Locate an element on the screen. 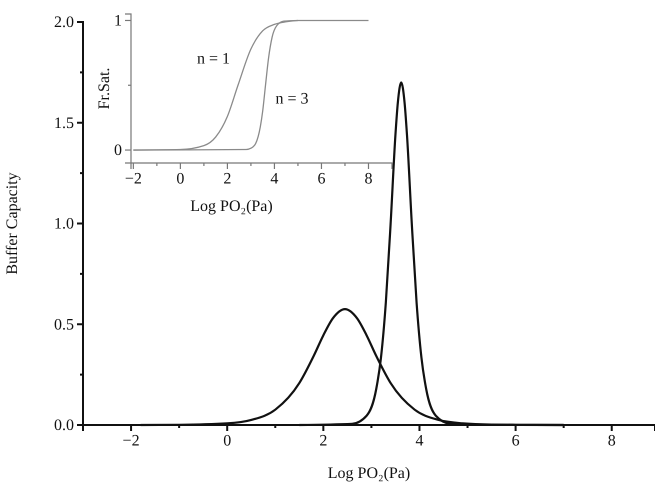  series-label: n = 3 is located at coordinates (292, 99).